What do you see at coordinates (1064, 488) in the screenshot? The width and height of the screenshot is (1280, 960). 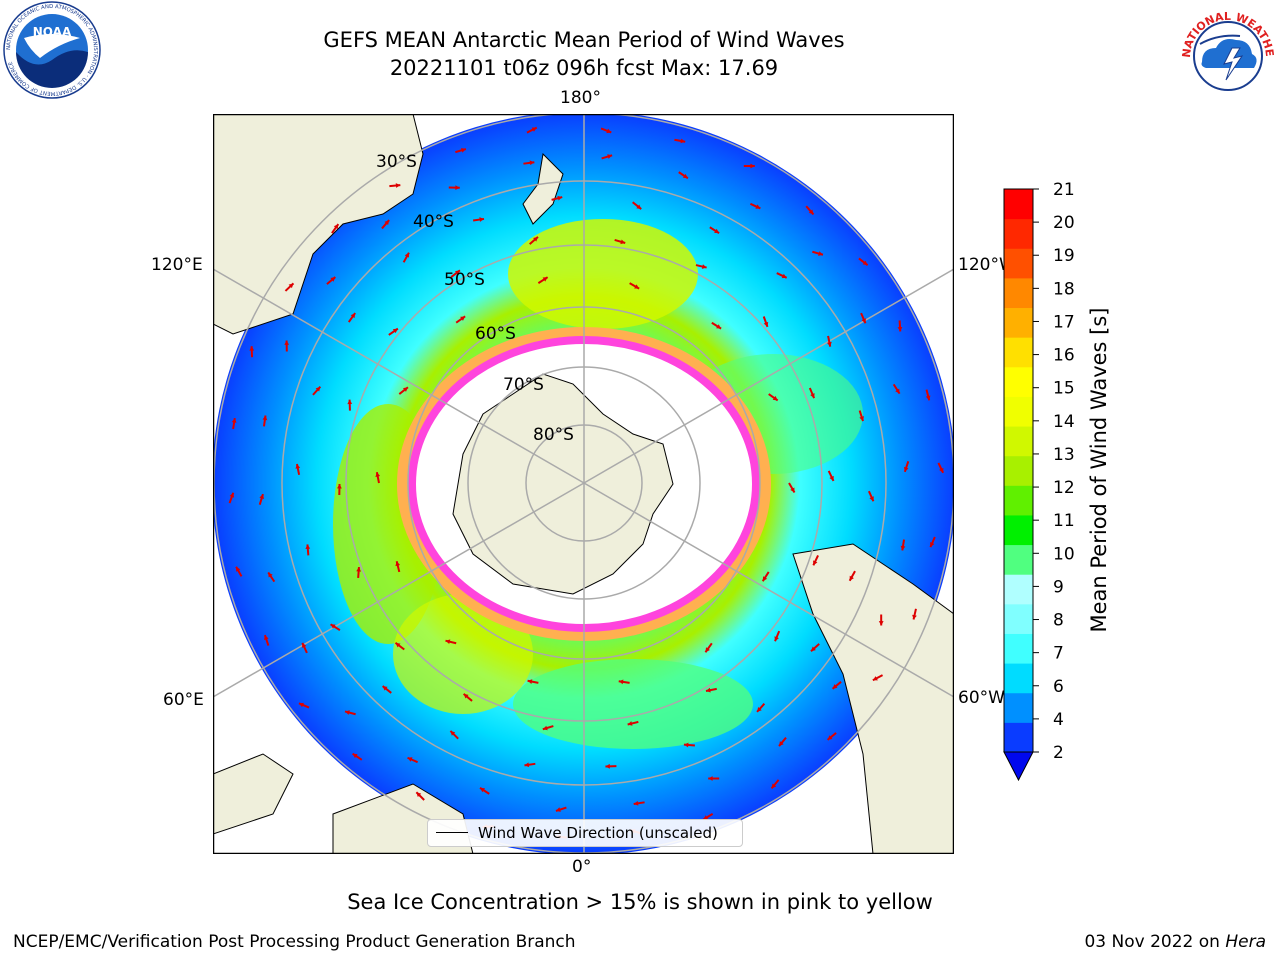 I see `colorbar-tick-label: 12` at bounding box center [1064, 488].